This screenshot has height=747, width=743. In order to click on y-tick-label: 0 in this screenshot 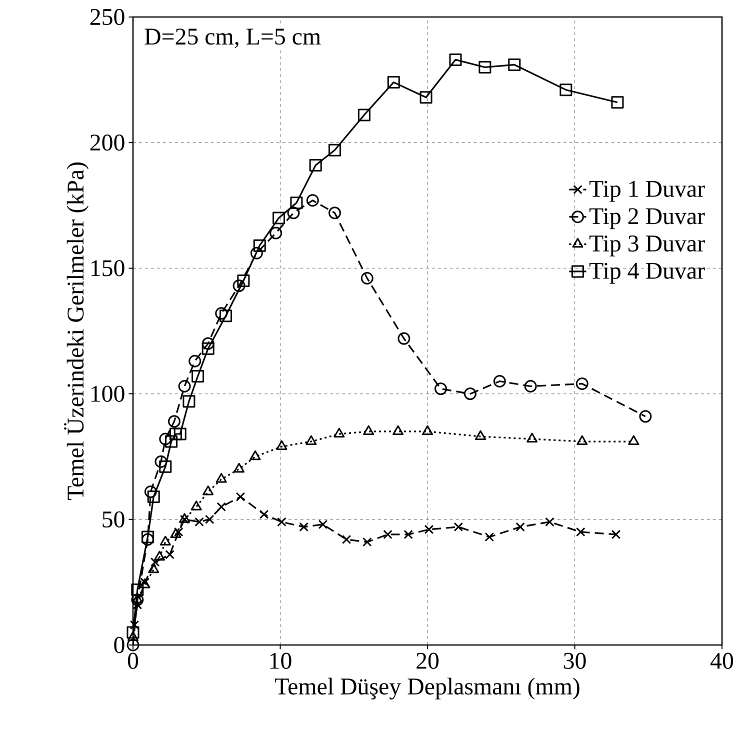, I will do `click(119, 645)`.